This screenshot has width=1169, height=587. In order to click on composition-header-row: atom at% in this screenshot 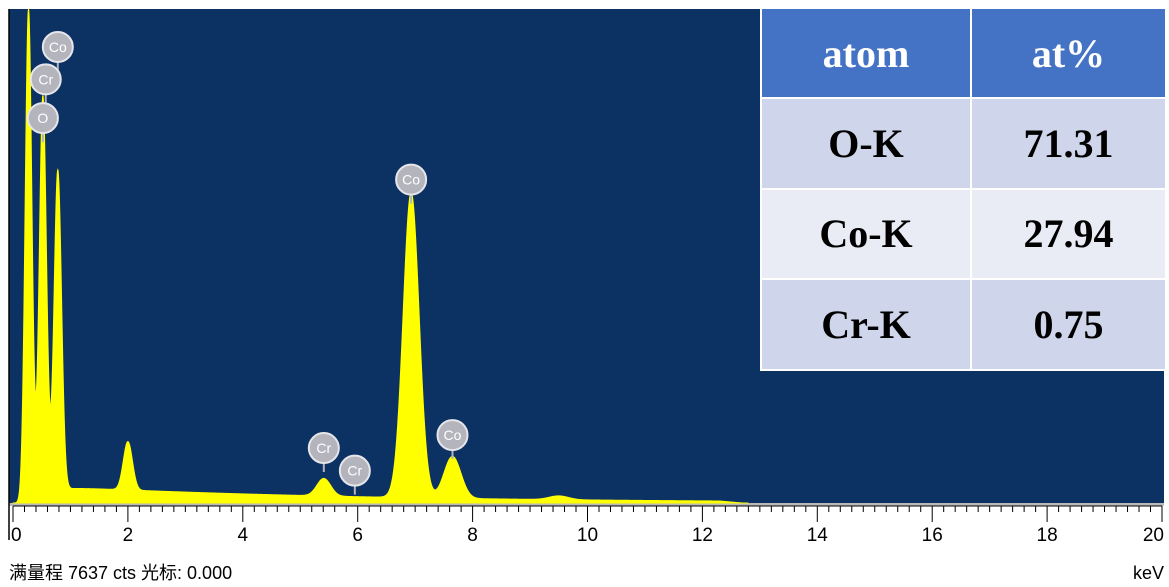, I will do `click(963, 53)`.